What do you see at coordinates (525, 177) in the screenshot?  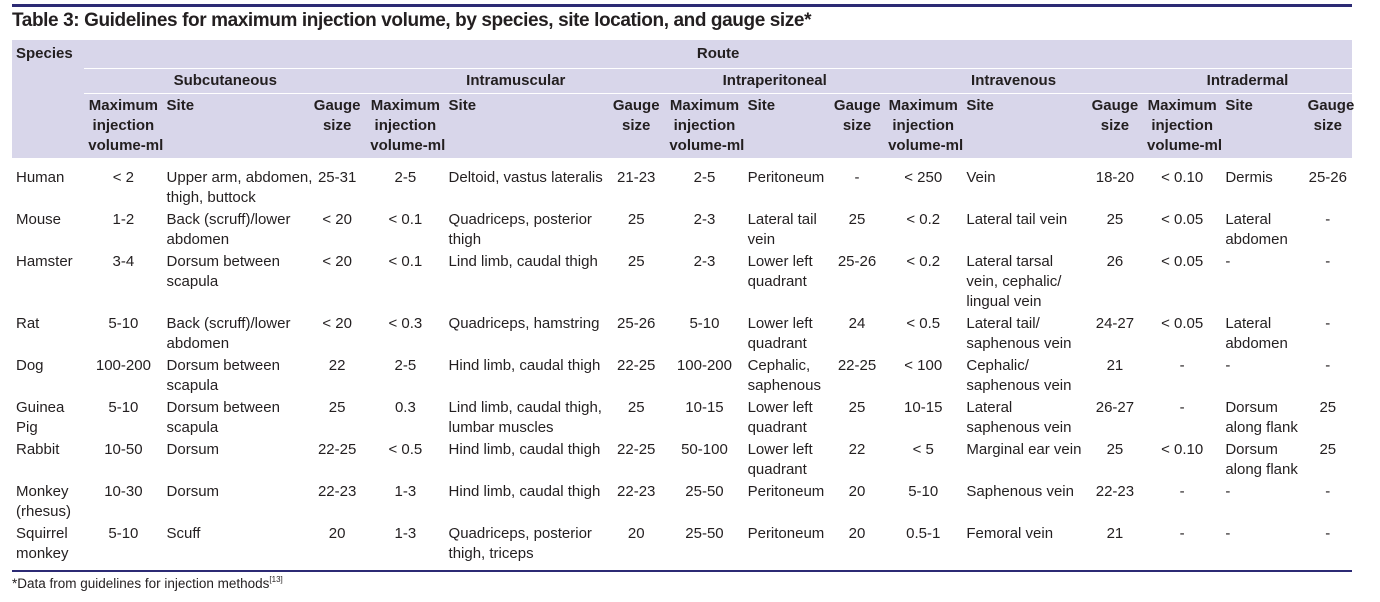 I see `cell-line: Deltoid, vastus lateralis` at bounding box center [525, 177].